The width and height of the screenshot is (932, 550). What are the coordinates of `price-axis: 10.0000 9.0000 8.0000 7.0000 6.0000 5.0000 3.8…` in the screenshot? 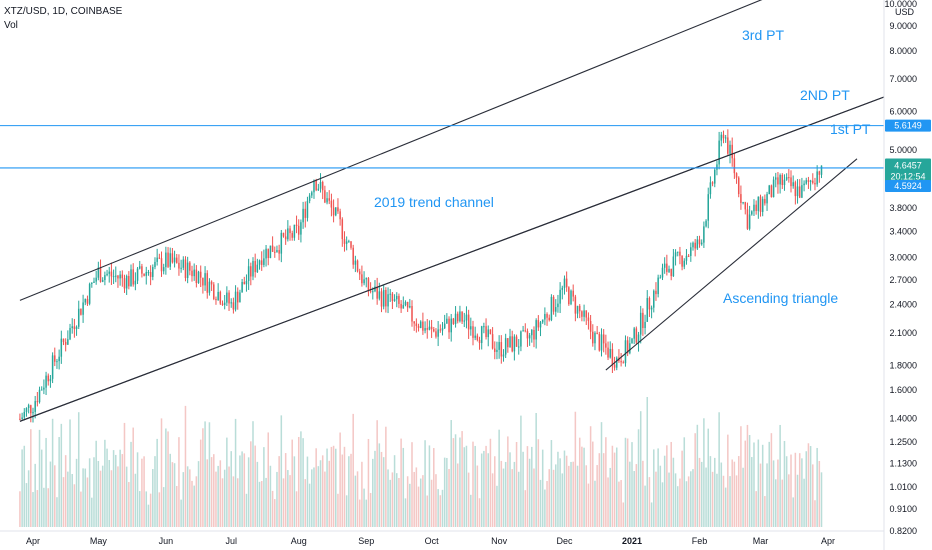 It's located at (907, 275).